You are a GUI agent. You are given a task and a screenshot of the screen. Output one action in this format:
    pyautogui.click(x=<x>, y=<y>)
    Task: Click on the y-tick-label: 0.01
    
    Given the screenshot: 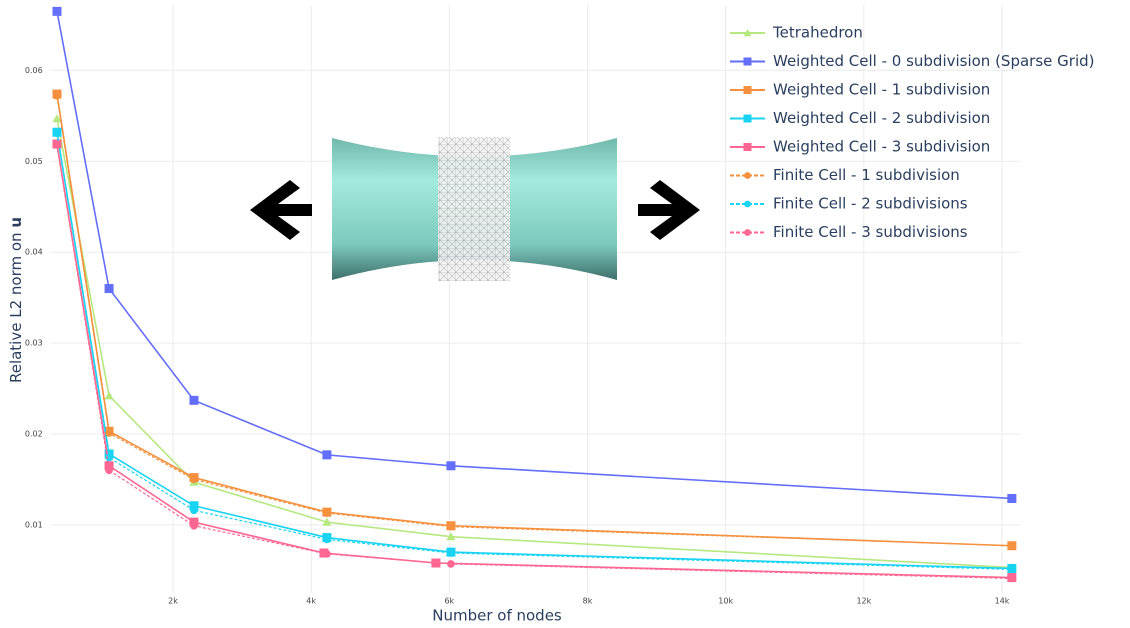 What is the action you would take?
    pyautogui.click(x=34, y=524)
    